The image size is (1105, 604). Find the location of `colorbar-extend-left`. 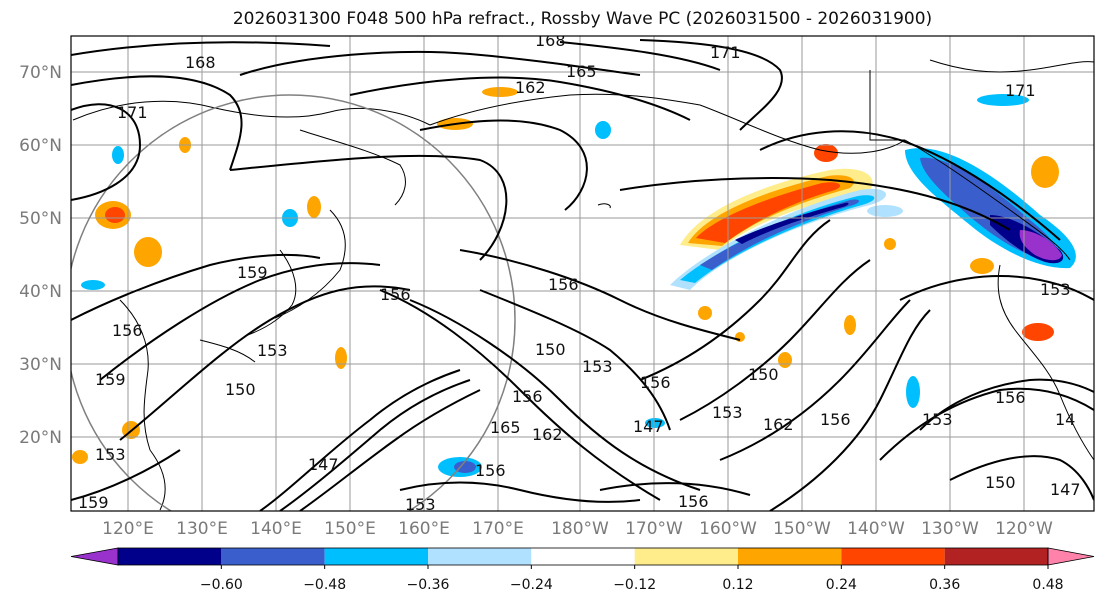

colorbar-extend-left is located at coordinates (94, 556).